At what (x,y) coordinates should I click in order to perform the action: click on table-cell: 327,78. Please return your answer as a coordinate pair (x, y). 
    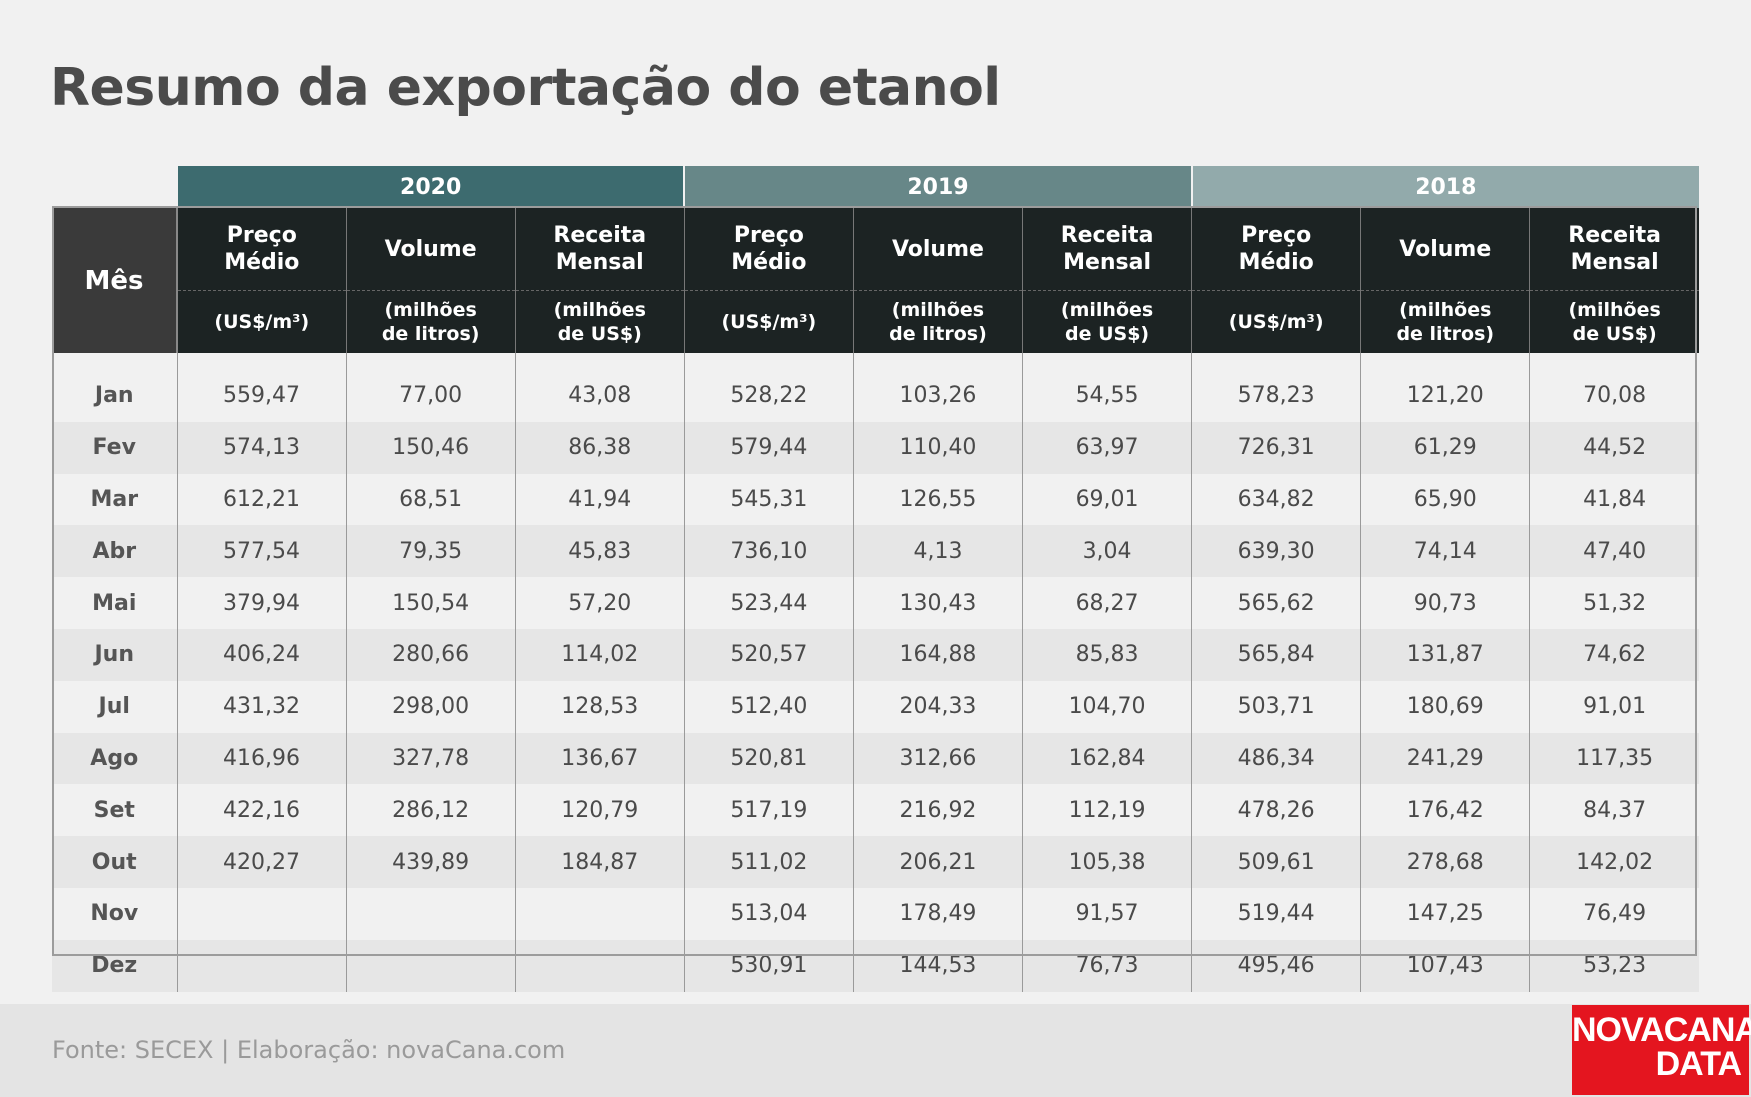
    Looking at the image, I should click on (430, 758).